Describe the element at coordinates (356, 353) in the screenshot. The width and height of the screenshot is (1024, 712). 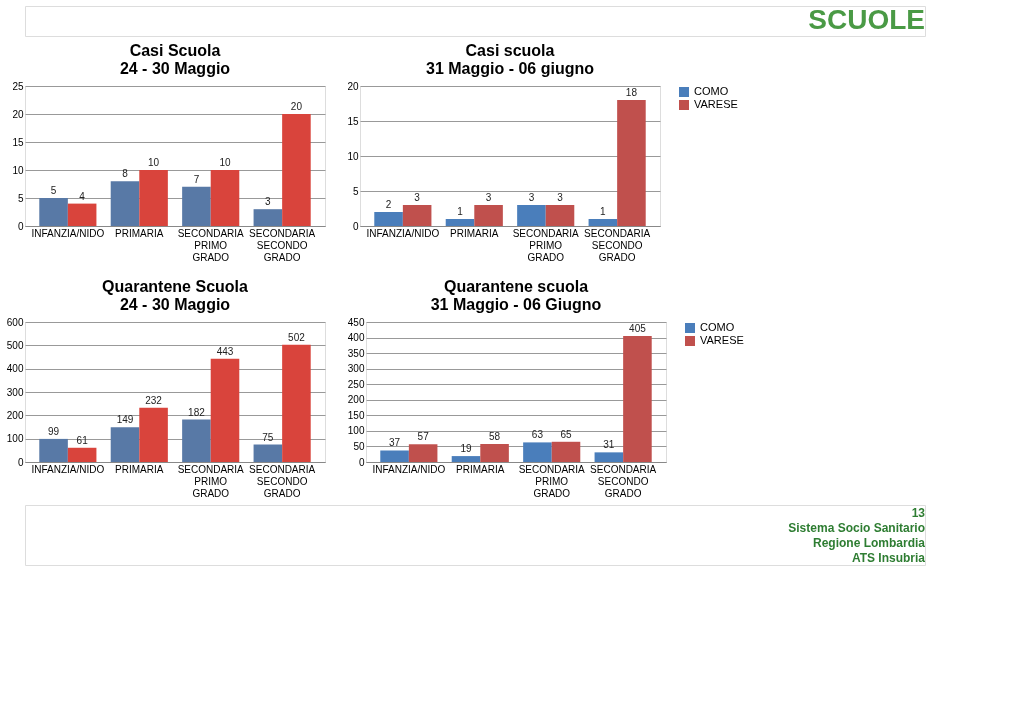
I see `y-tick-label: 350` at that location.